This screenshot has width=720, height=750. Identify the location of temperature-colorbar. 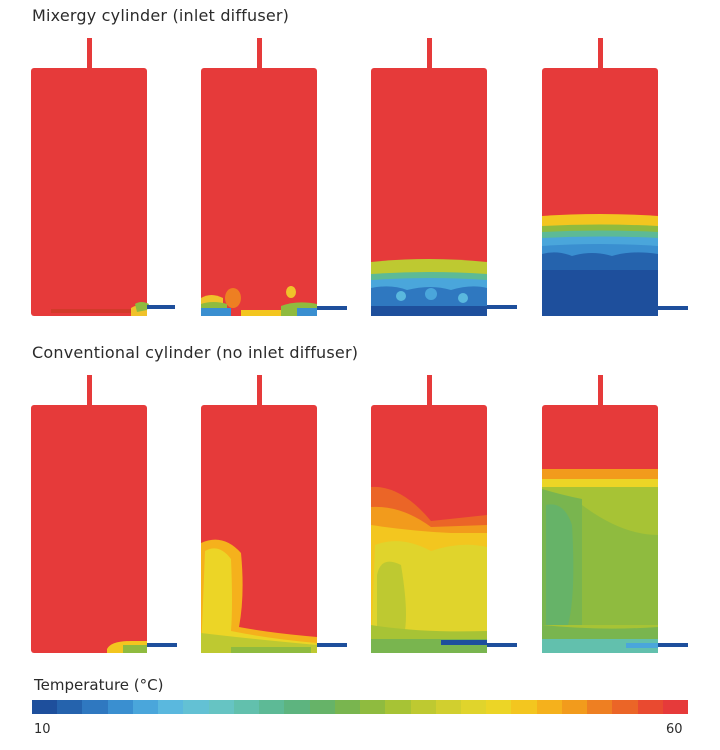
(360, 707).